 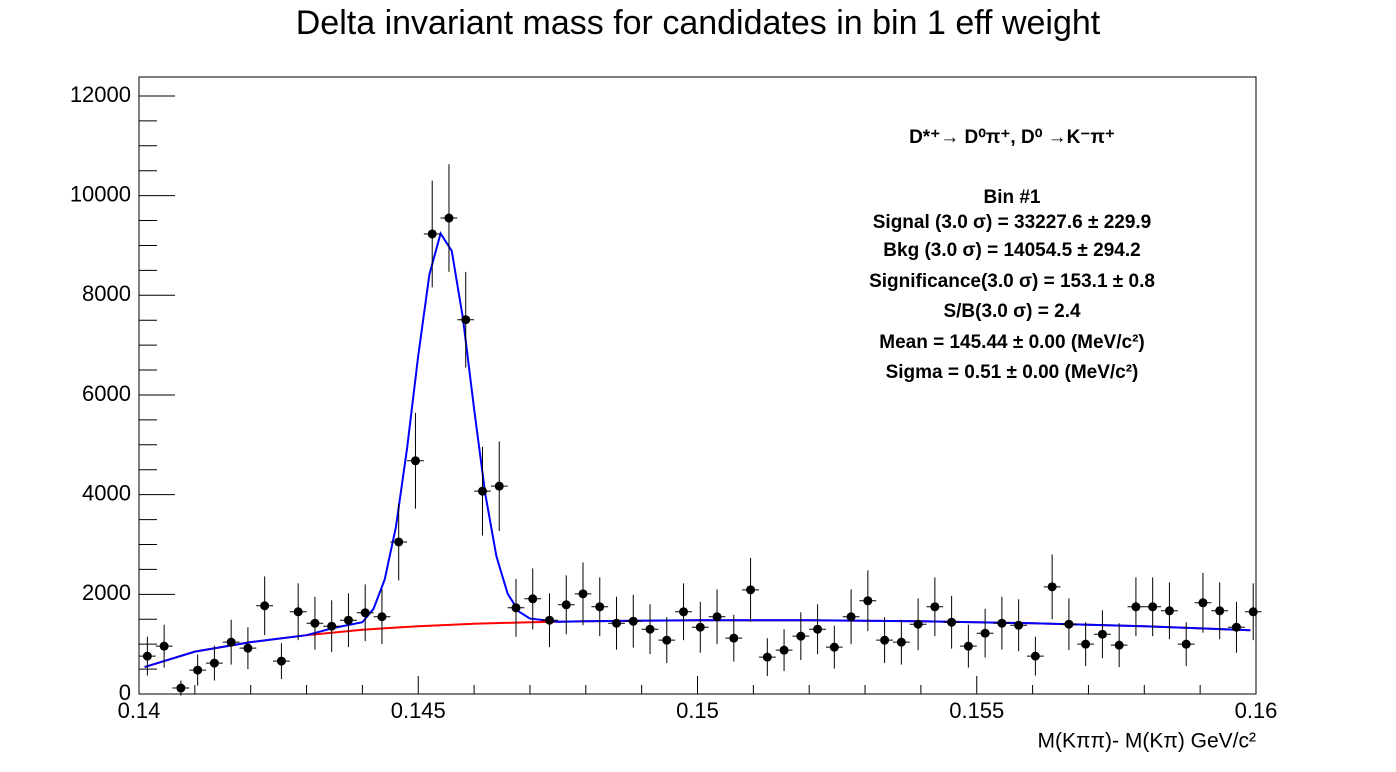 What do you see at coordinates (106, 393) in the screenshot?
I see `y-tick-label: 6000` at bounding box center [106, 393].